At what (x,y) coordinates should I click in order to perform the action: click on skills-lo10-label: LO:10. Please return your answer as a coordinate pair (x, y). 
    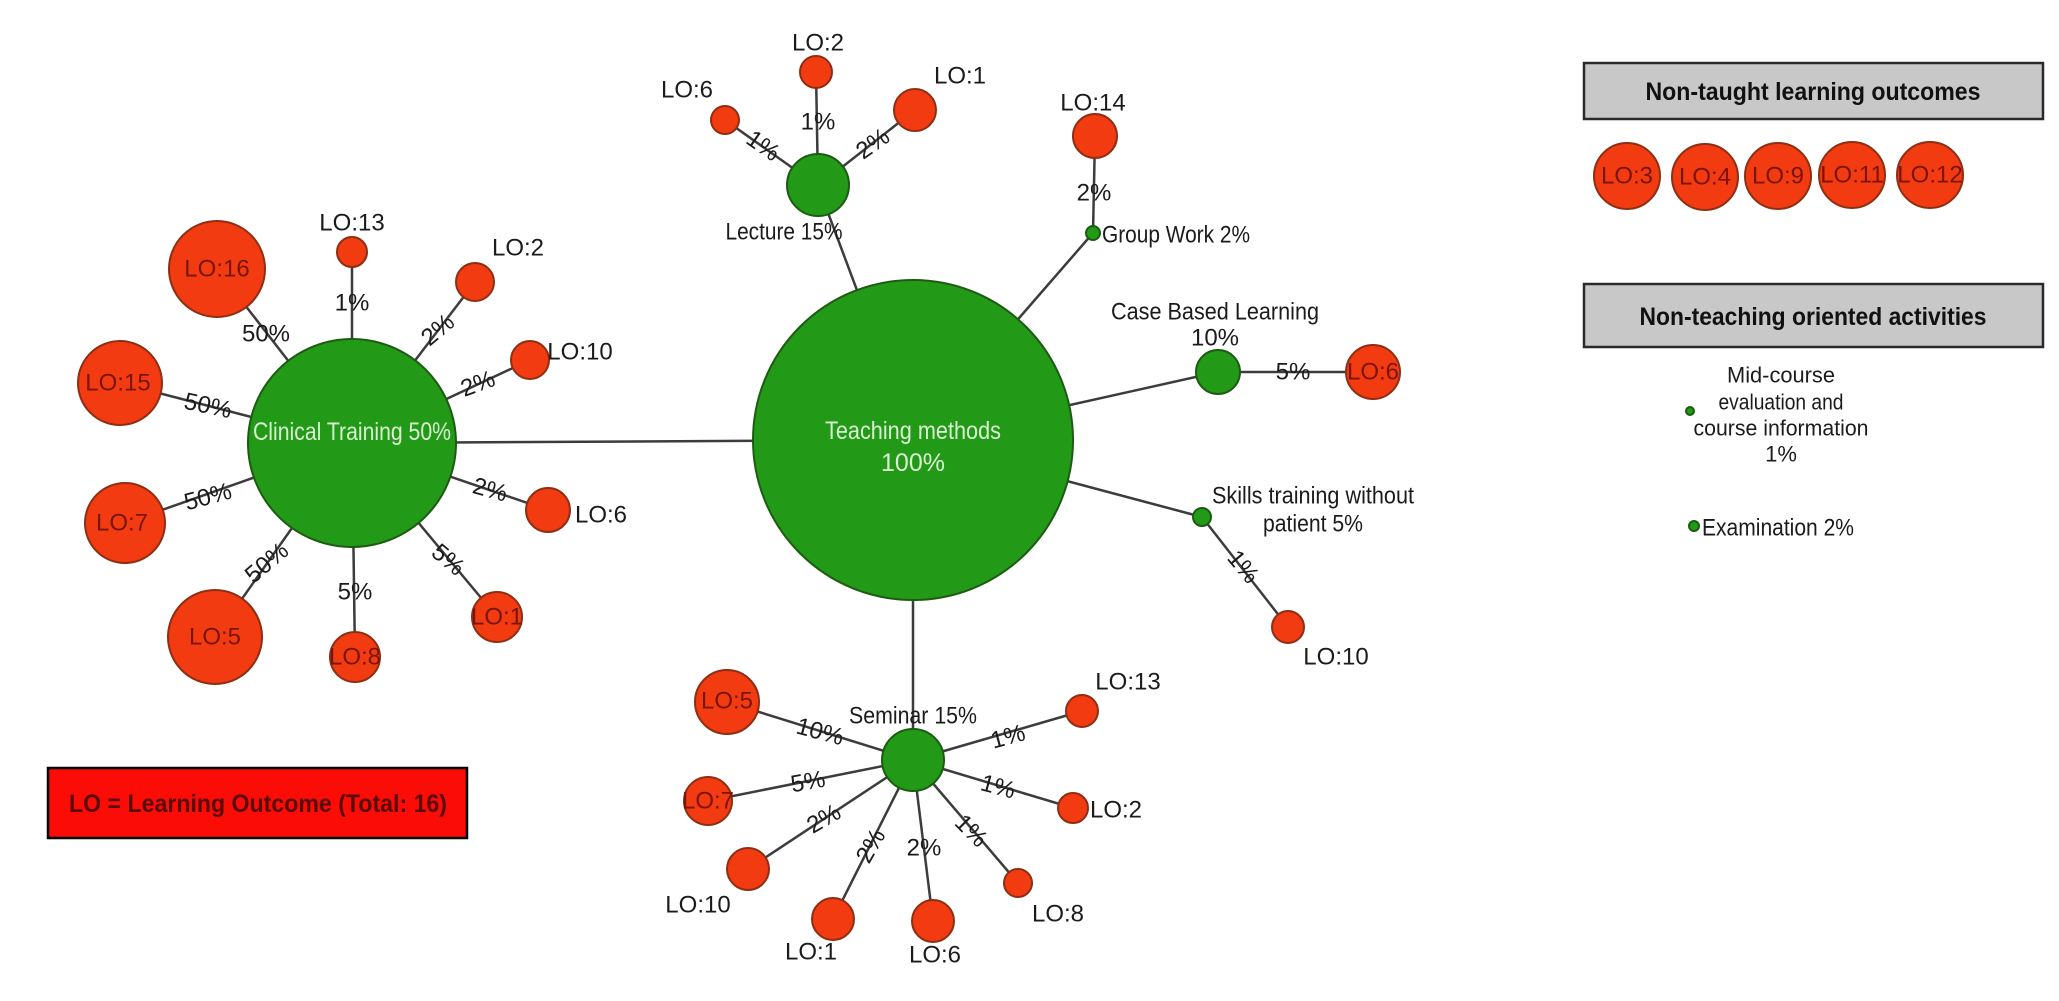
    Looking at the image, I should click on (1335, 657).